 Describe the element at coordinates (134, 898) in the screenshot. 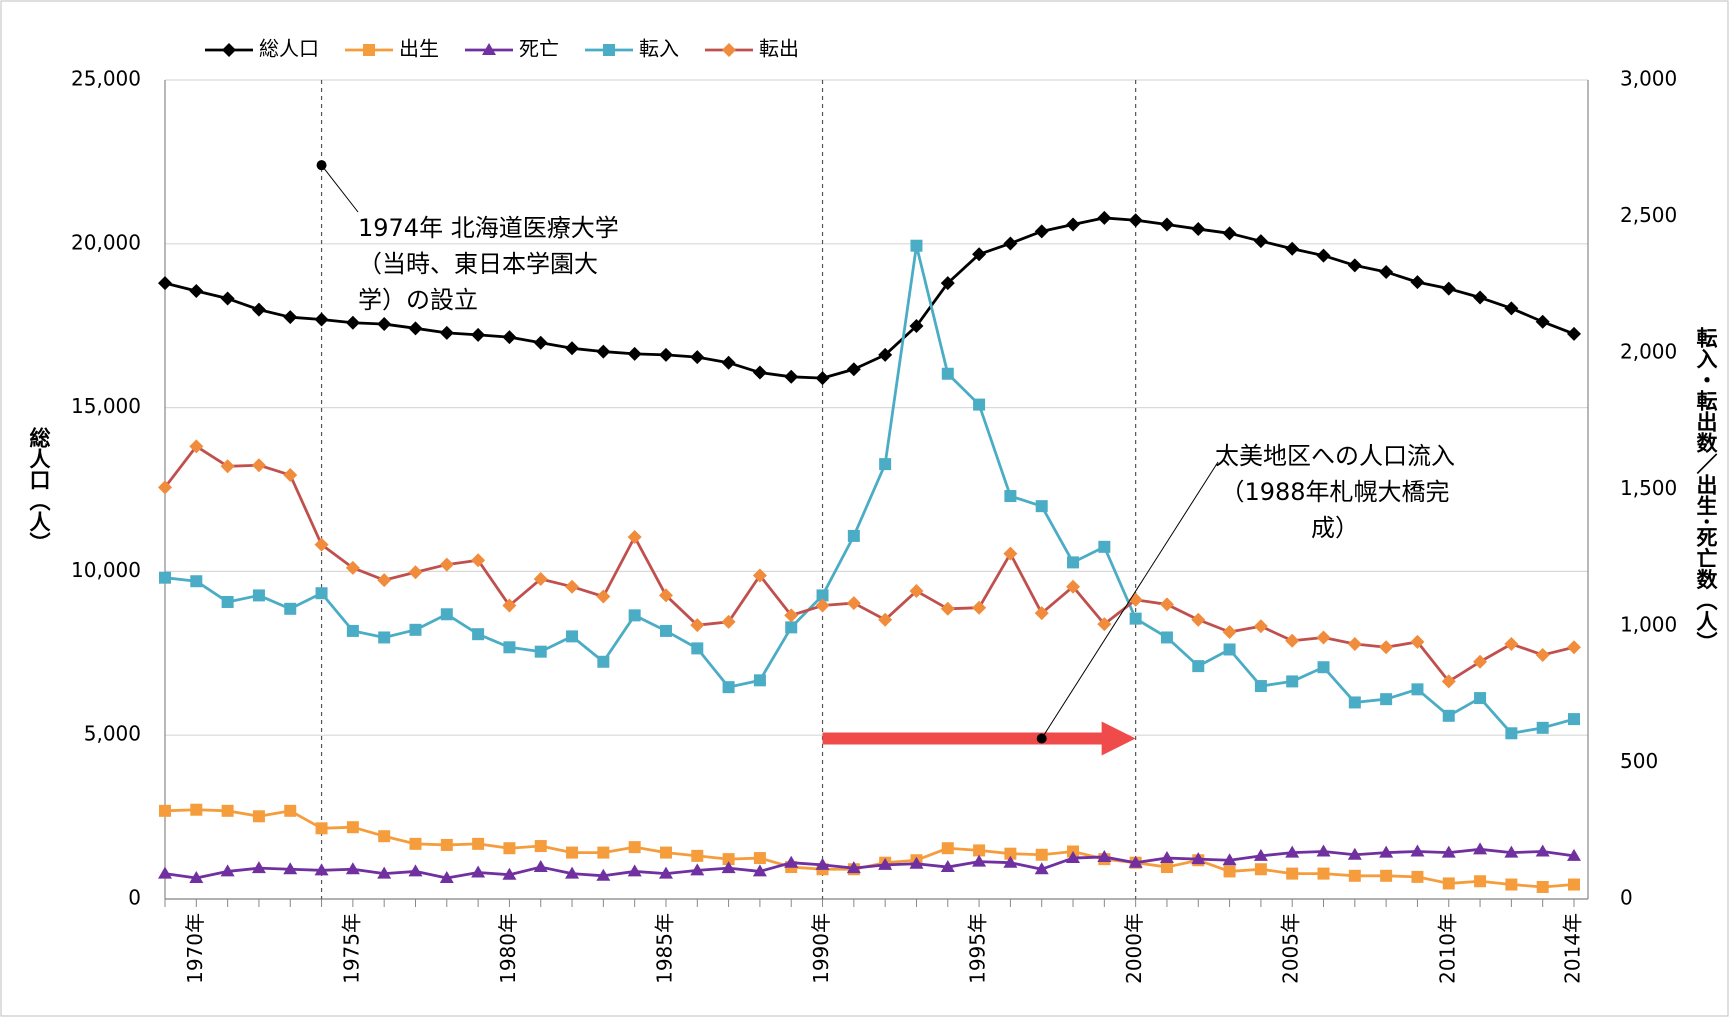

I see `y-tick-label: 0` at that location.